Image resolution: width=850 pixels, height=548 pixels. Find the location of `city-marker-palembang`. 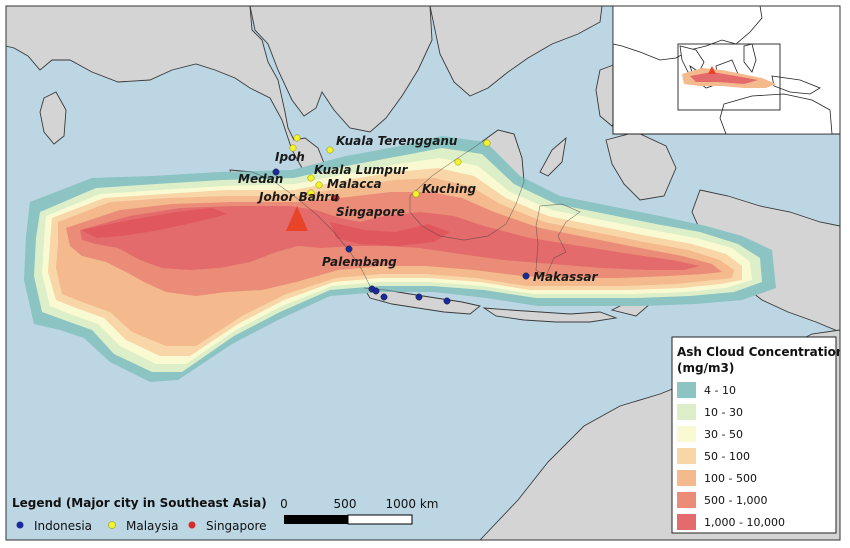

city-marker-palembang is located at coordinates (349, 249).